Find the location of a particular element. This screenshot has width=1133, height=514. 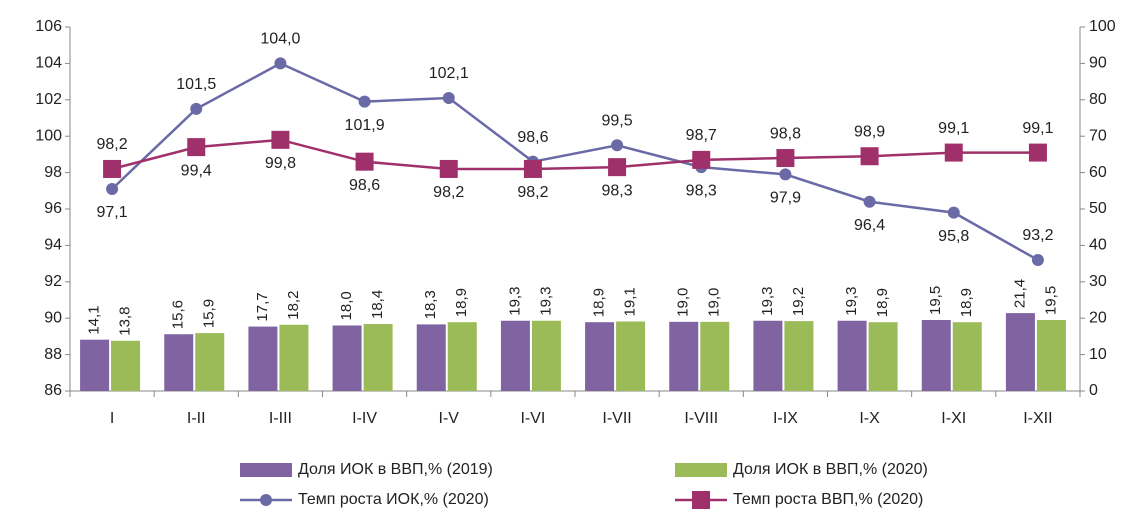

y-tick-label: 106 is located at coordinates (48, 26).